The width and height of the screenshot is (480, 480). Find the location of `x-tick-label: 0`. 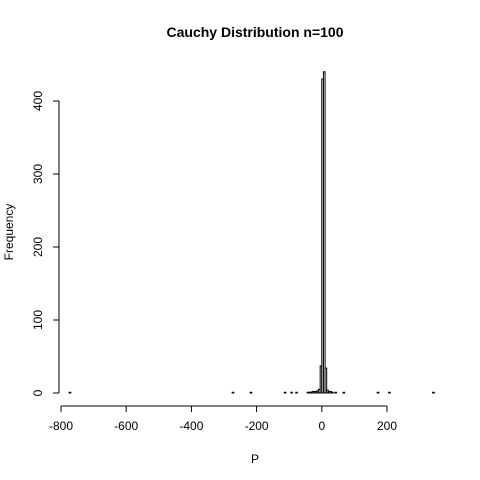

x-tick-label: 0 is located at coordinates (321, 426).